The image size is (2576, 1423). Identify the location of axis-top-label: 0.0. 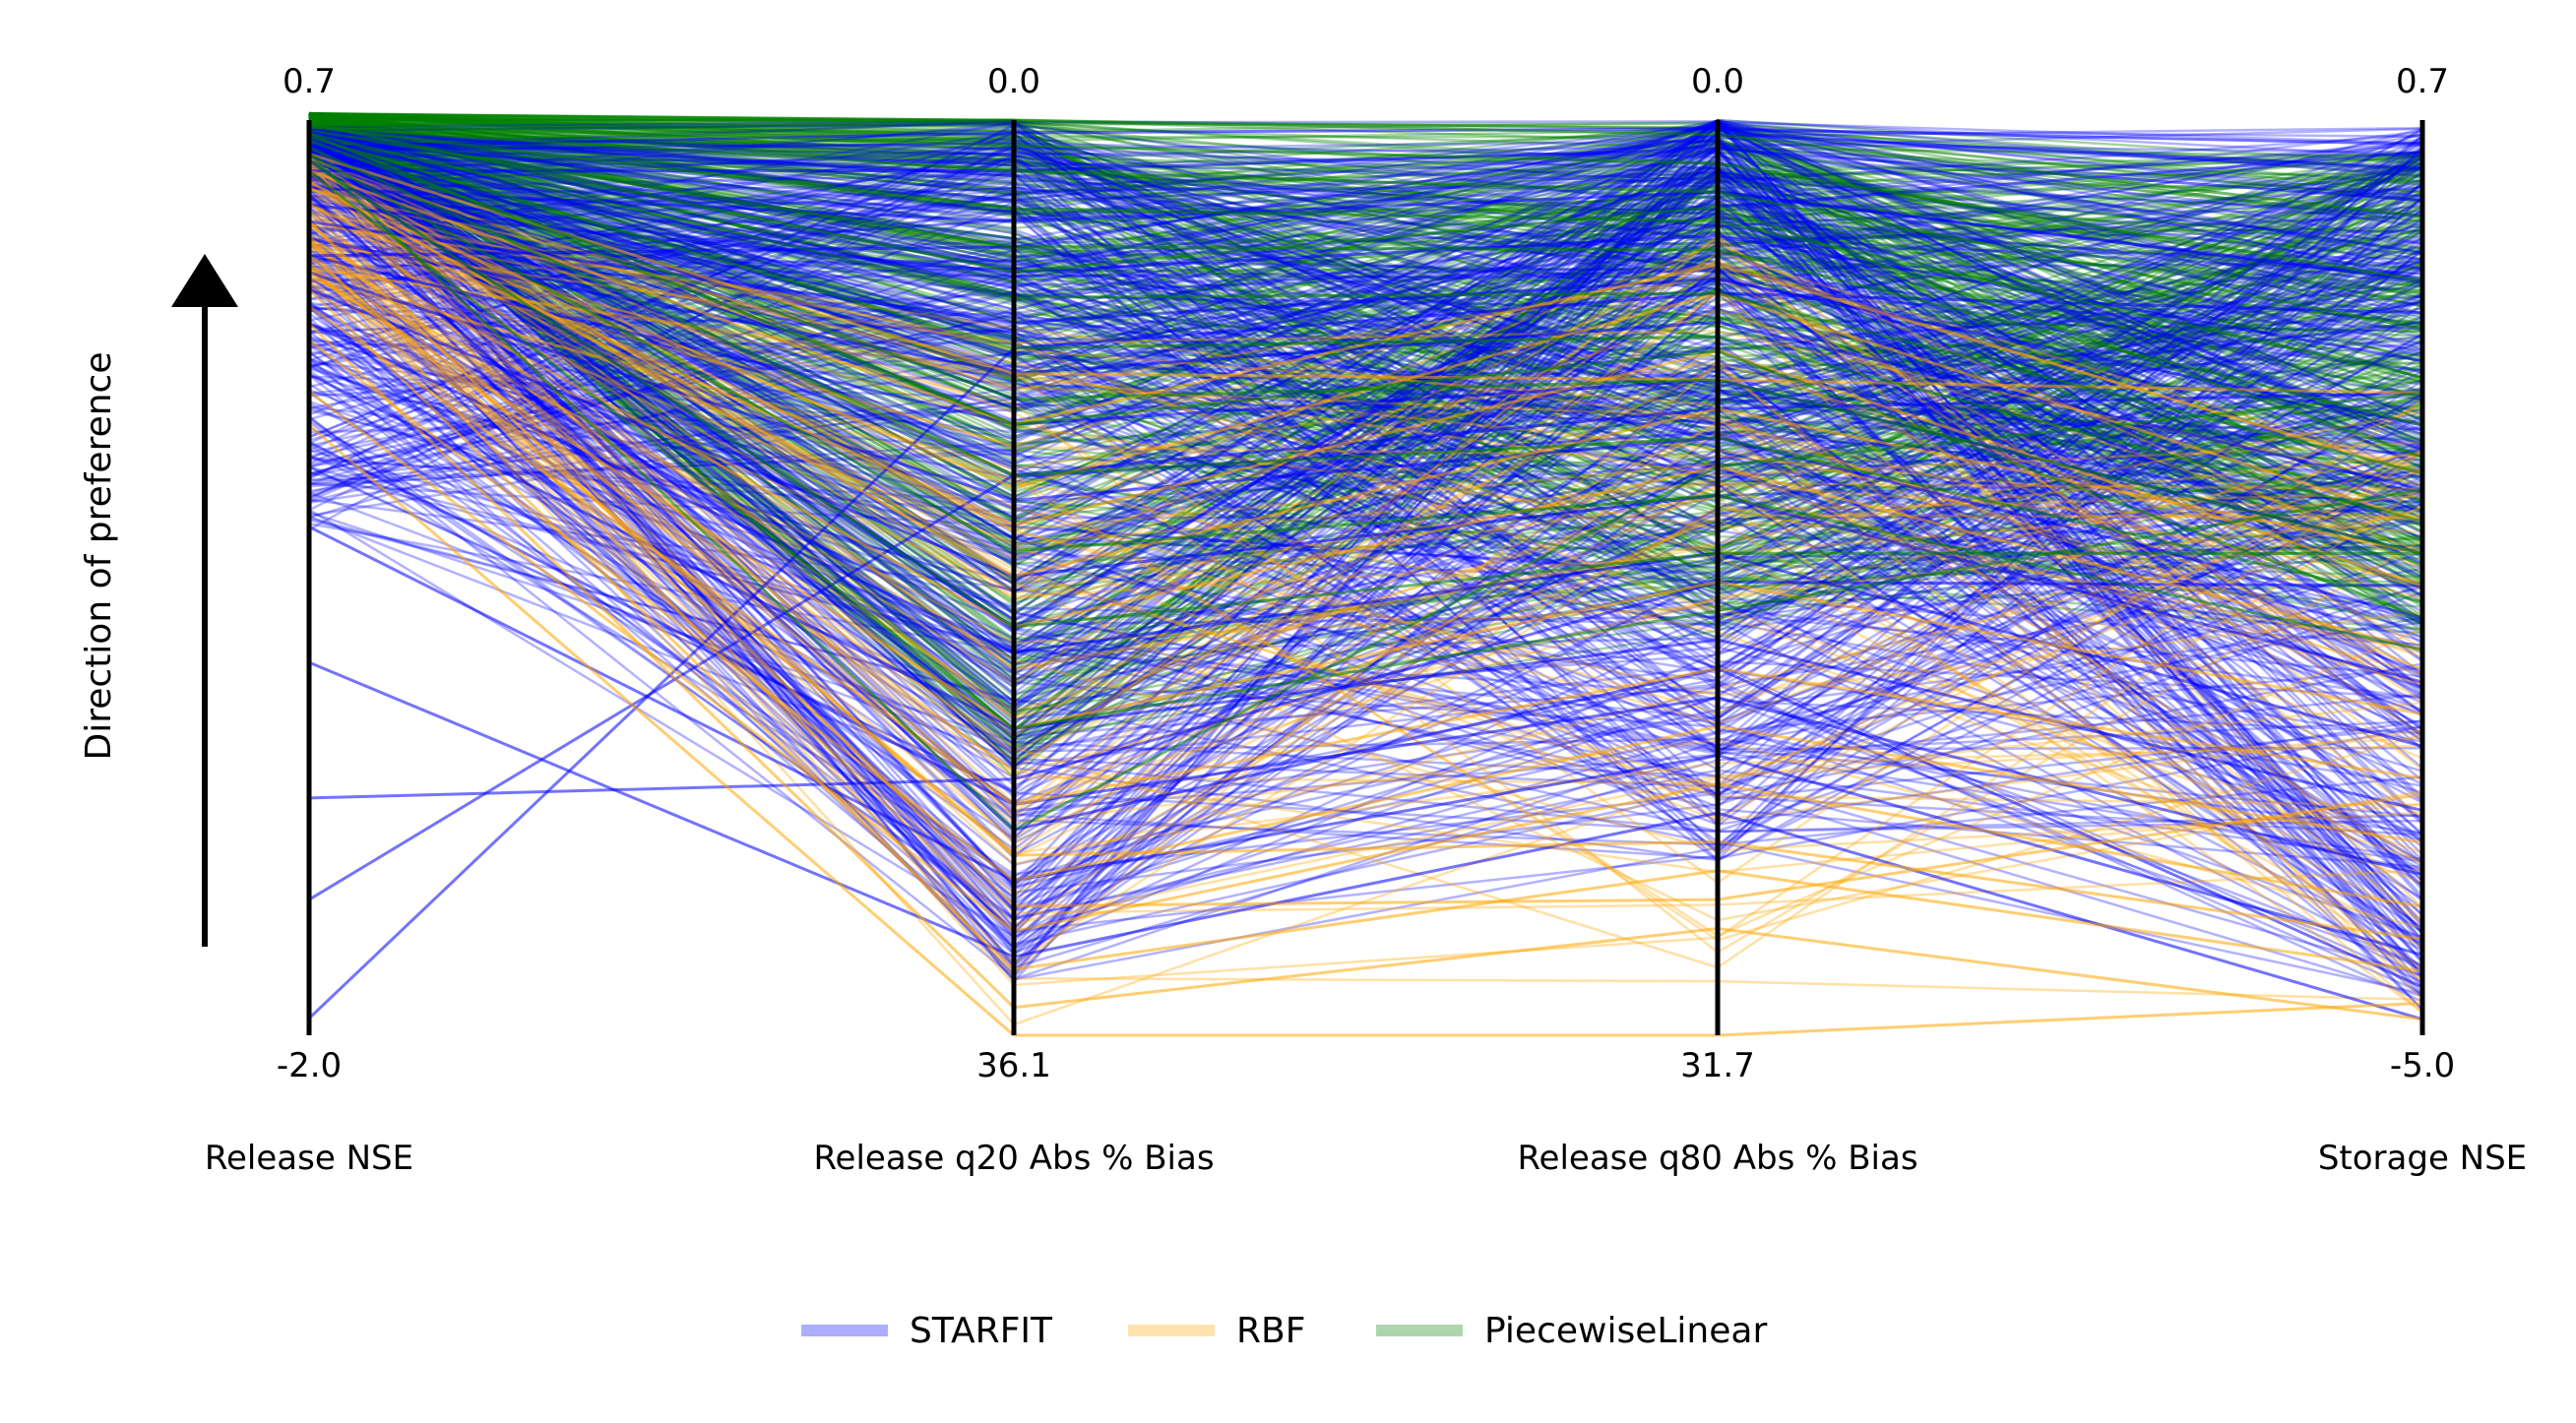
(1013, 81).